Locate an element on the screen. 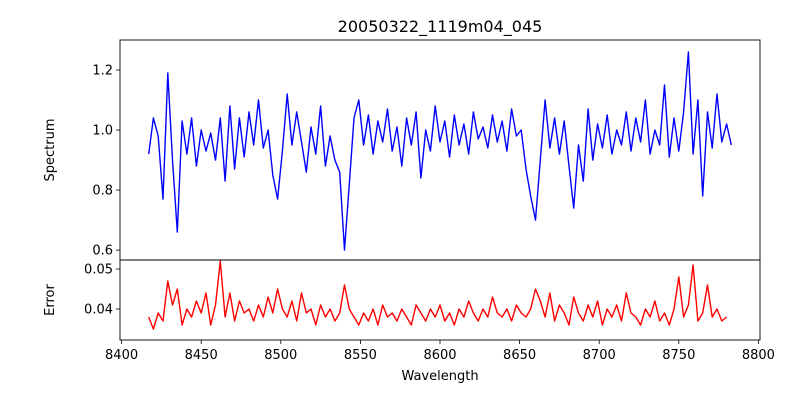  x-tick-label: 8750 is located at coordinates (678, 355).